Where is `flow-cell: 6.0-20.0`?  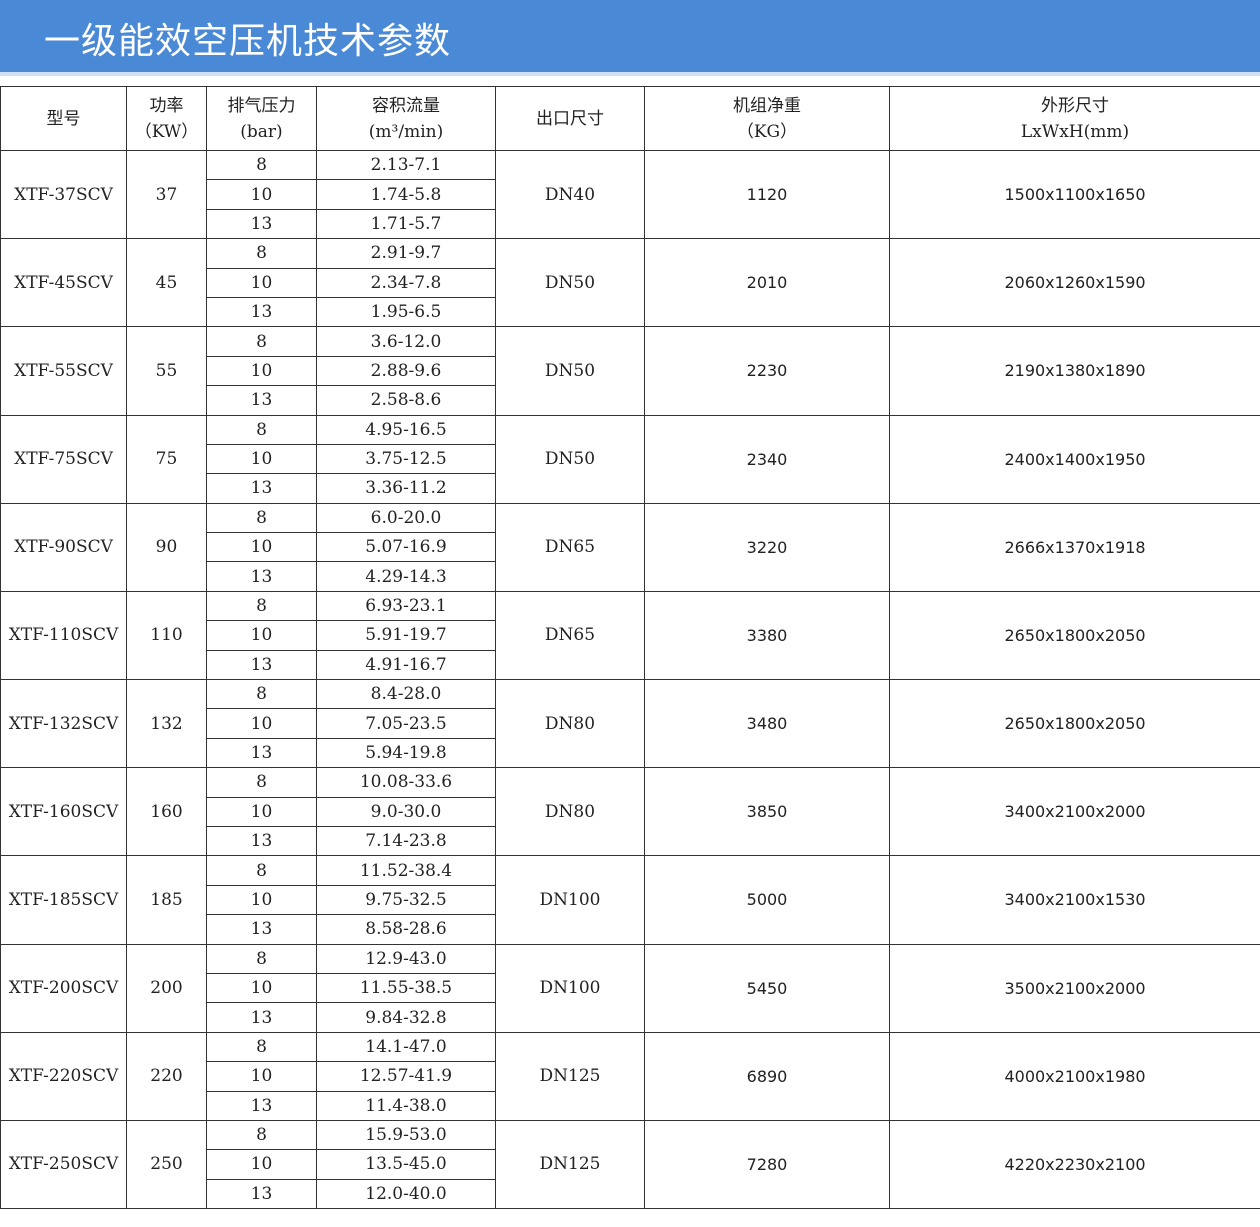 flow-cell: 6.0-20.0 is located at coordinates (406, 518).